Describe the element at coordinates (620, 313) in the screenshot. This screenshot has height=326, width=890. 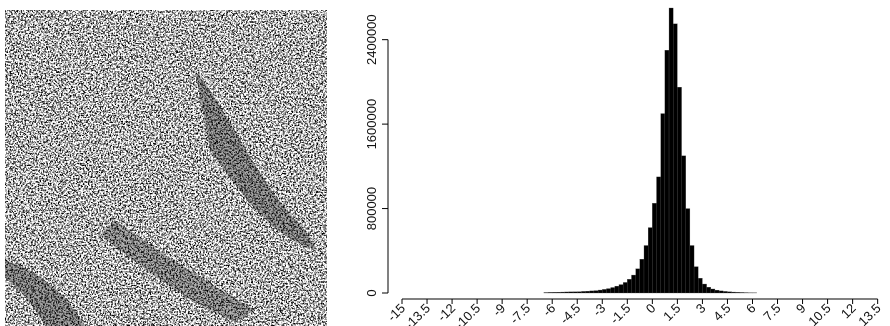
I see `x-tick-label: -1.5` at that location.